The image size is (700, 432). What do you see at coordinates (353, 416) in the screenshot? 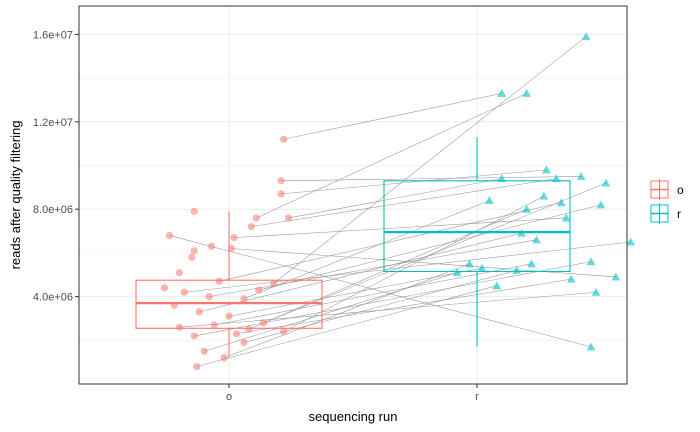
I see `x-axis-title: sequencing run` at bounding box center [353, 416].